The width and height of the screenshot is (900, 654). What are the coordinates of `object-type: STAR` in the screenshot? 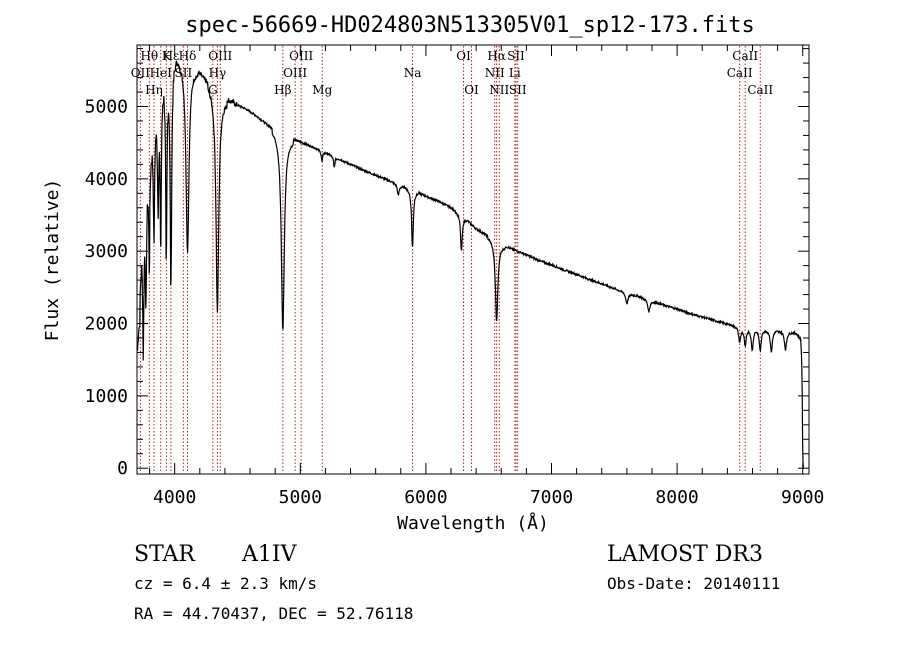 It's located at (165, 554).